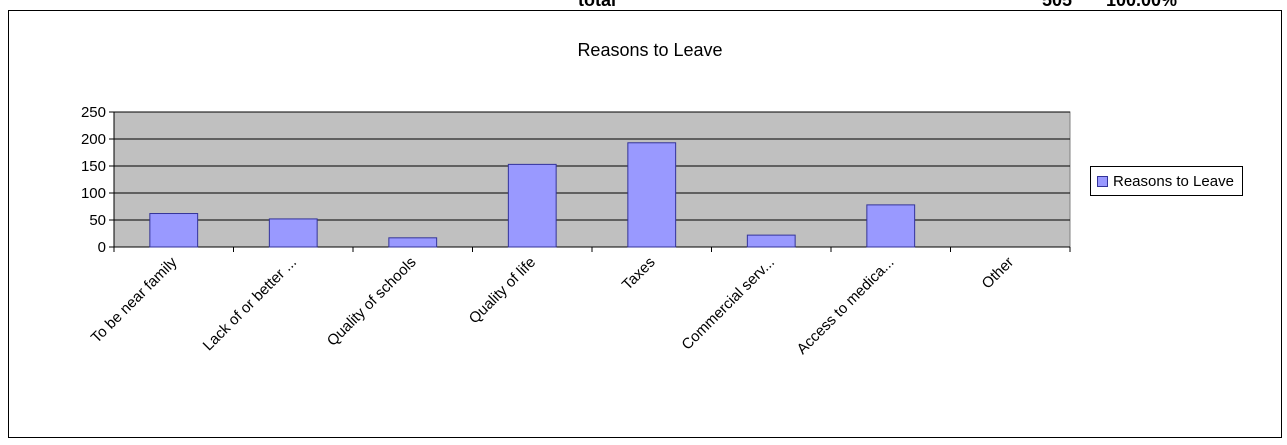  I want to click on legend-label: Reasons to Leave, so click(1173, 181).